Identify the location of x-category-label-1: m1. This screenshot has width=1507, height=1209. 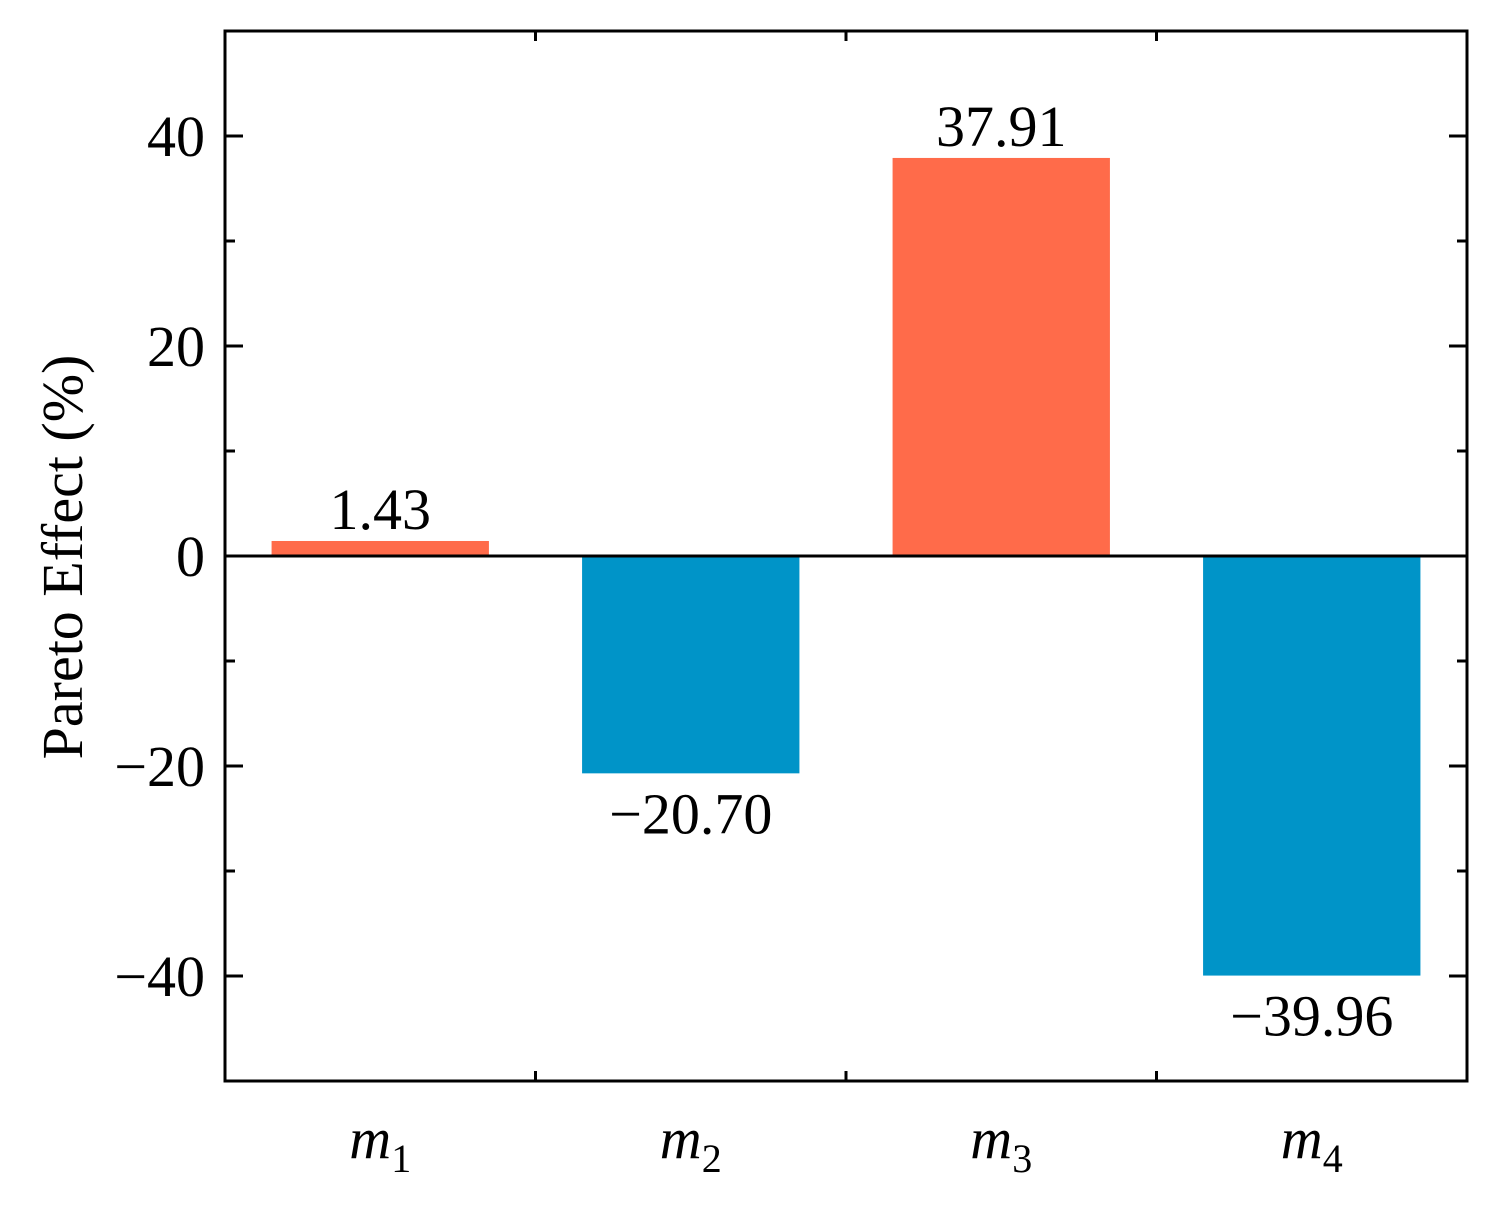
(380, 1143).